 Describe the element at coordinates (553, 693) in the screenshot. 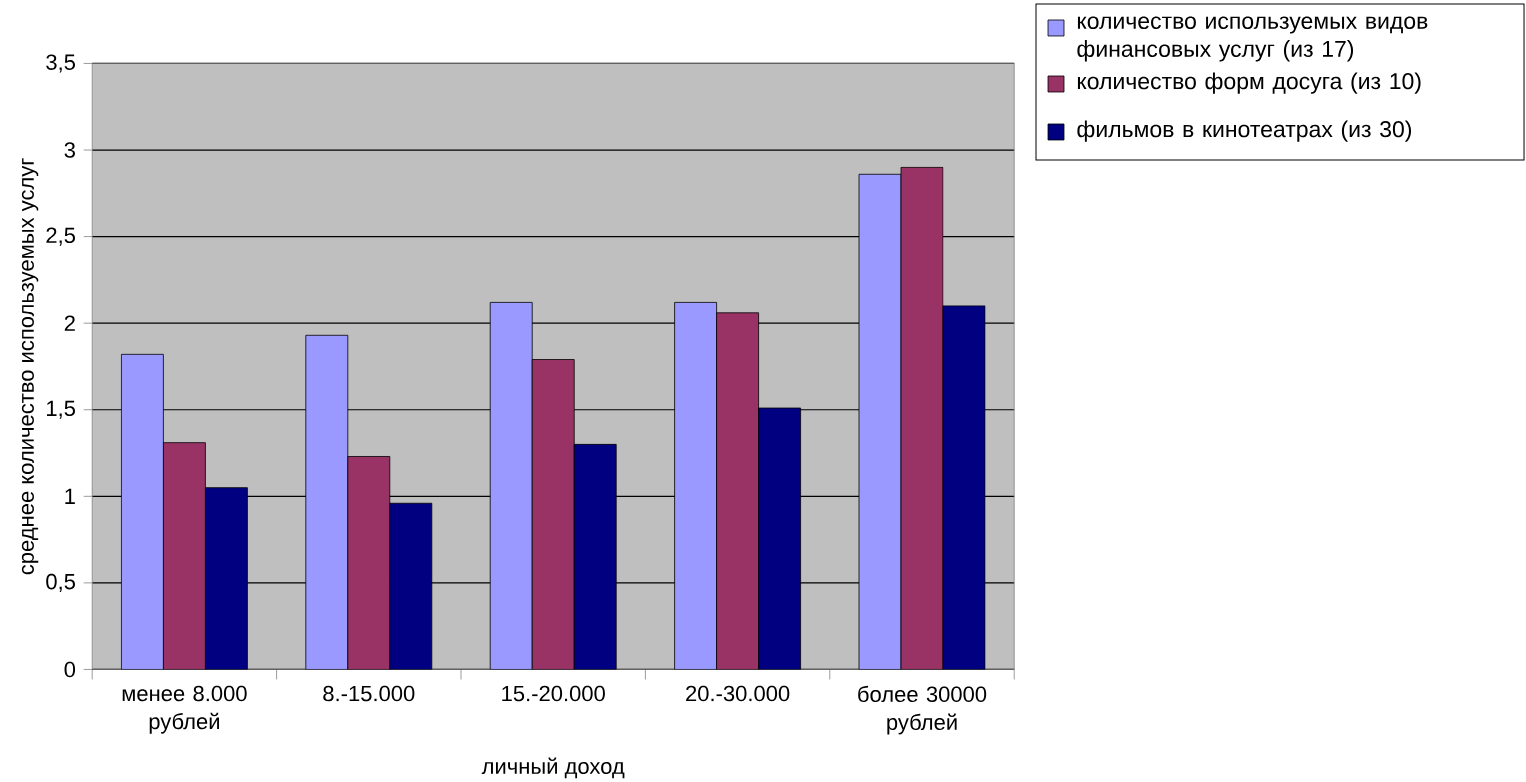

I see `x-tick-label: 15.-20.000` at that location.